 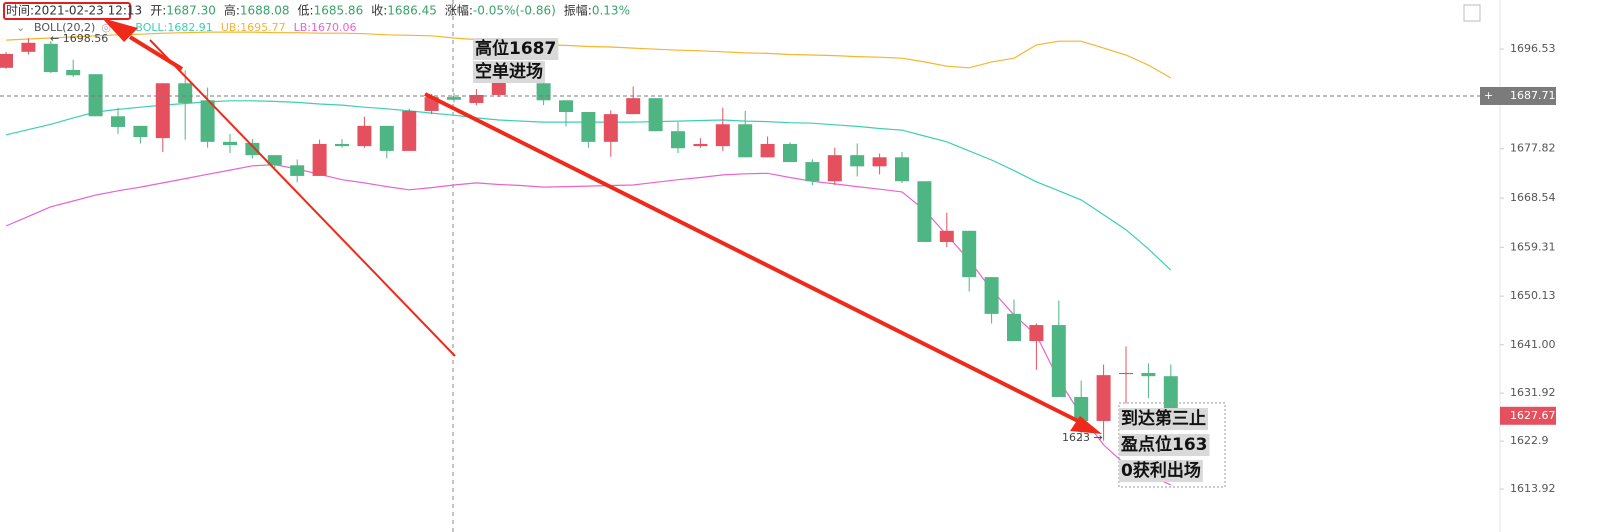 I want to click on low-marker: 1623 →, so click(x=1082, y=437).